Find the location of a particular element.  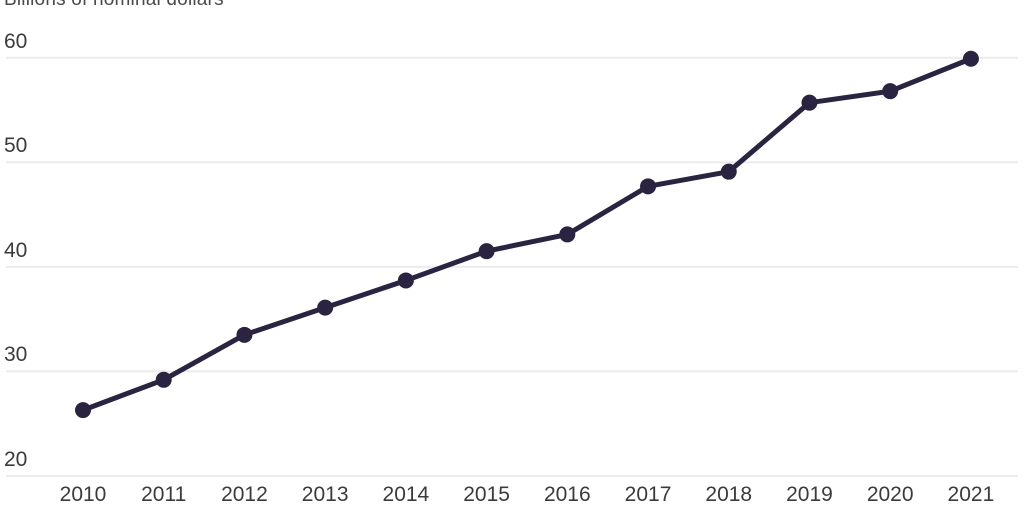

data-point-2013 is located at coordinates (325, 307).